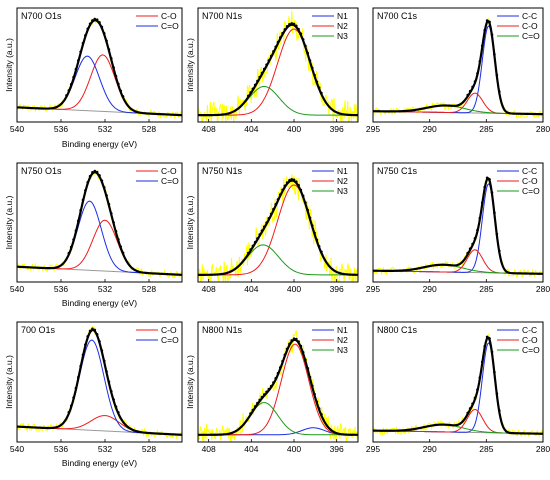 The width and height of the screenshot is (550, 480). What do you see at coordinates (458, 222) in the screenshot?
I see `panel-frame` at bounding box center [458, 222].